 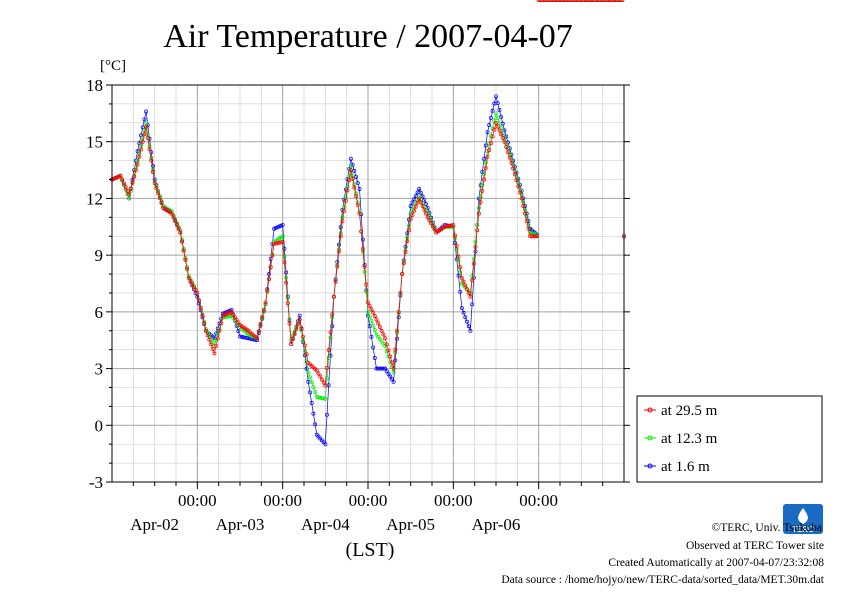 I want to click on legend-box, so click(x=729, y=439).